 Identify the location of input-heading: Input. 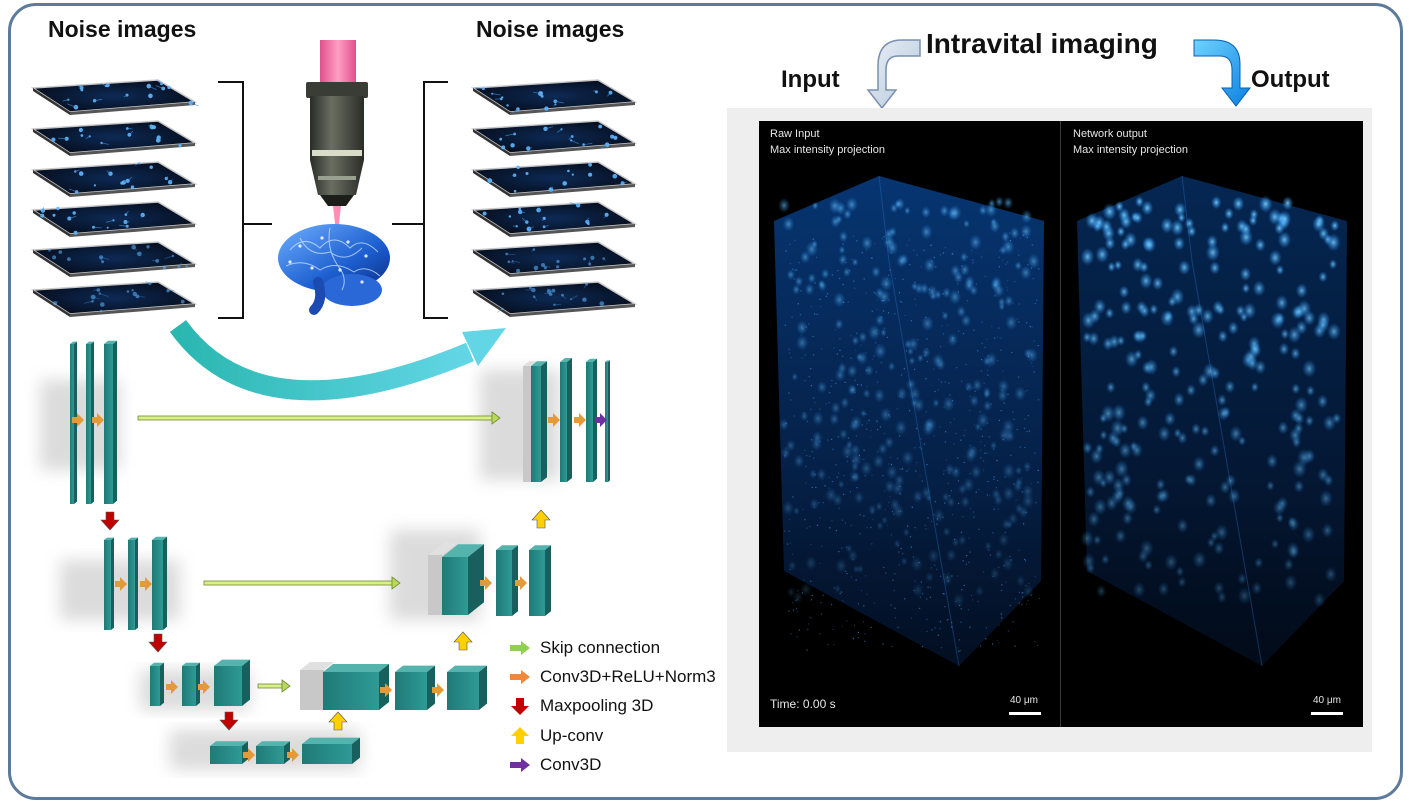
(810, 79).